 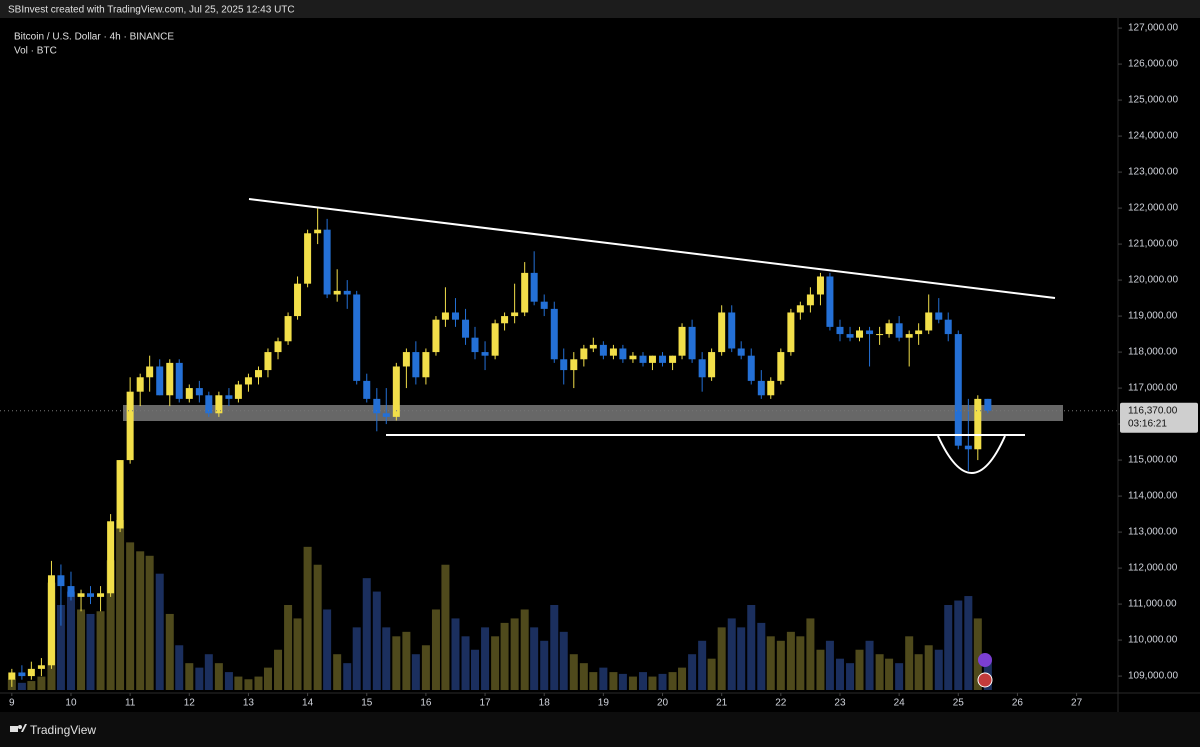 What do you see at coordinates (1153, 28) in the screenshot?
I see `y-tick-label: 127,000.00` at bounding box center [1153, 28].